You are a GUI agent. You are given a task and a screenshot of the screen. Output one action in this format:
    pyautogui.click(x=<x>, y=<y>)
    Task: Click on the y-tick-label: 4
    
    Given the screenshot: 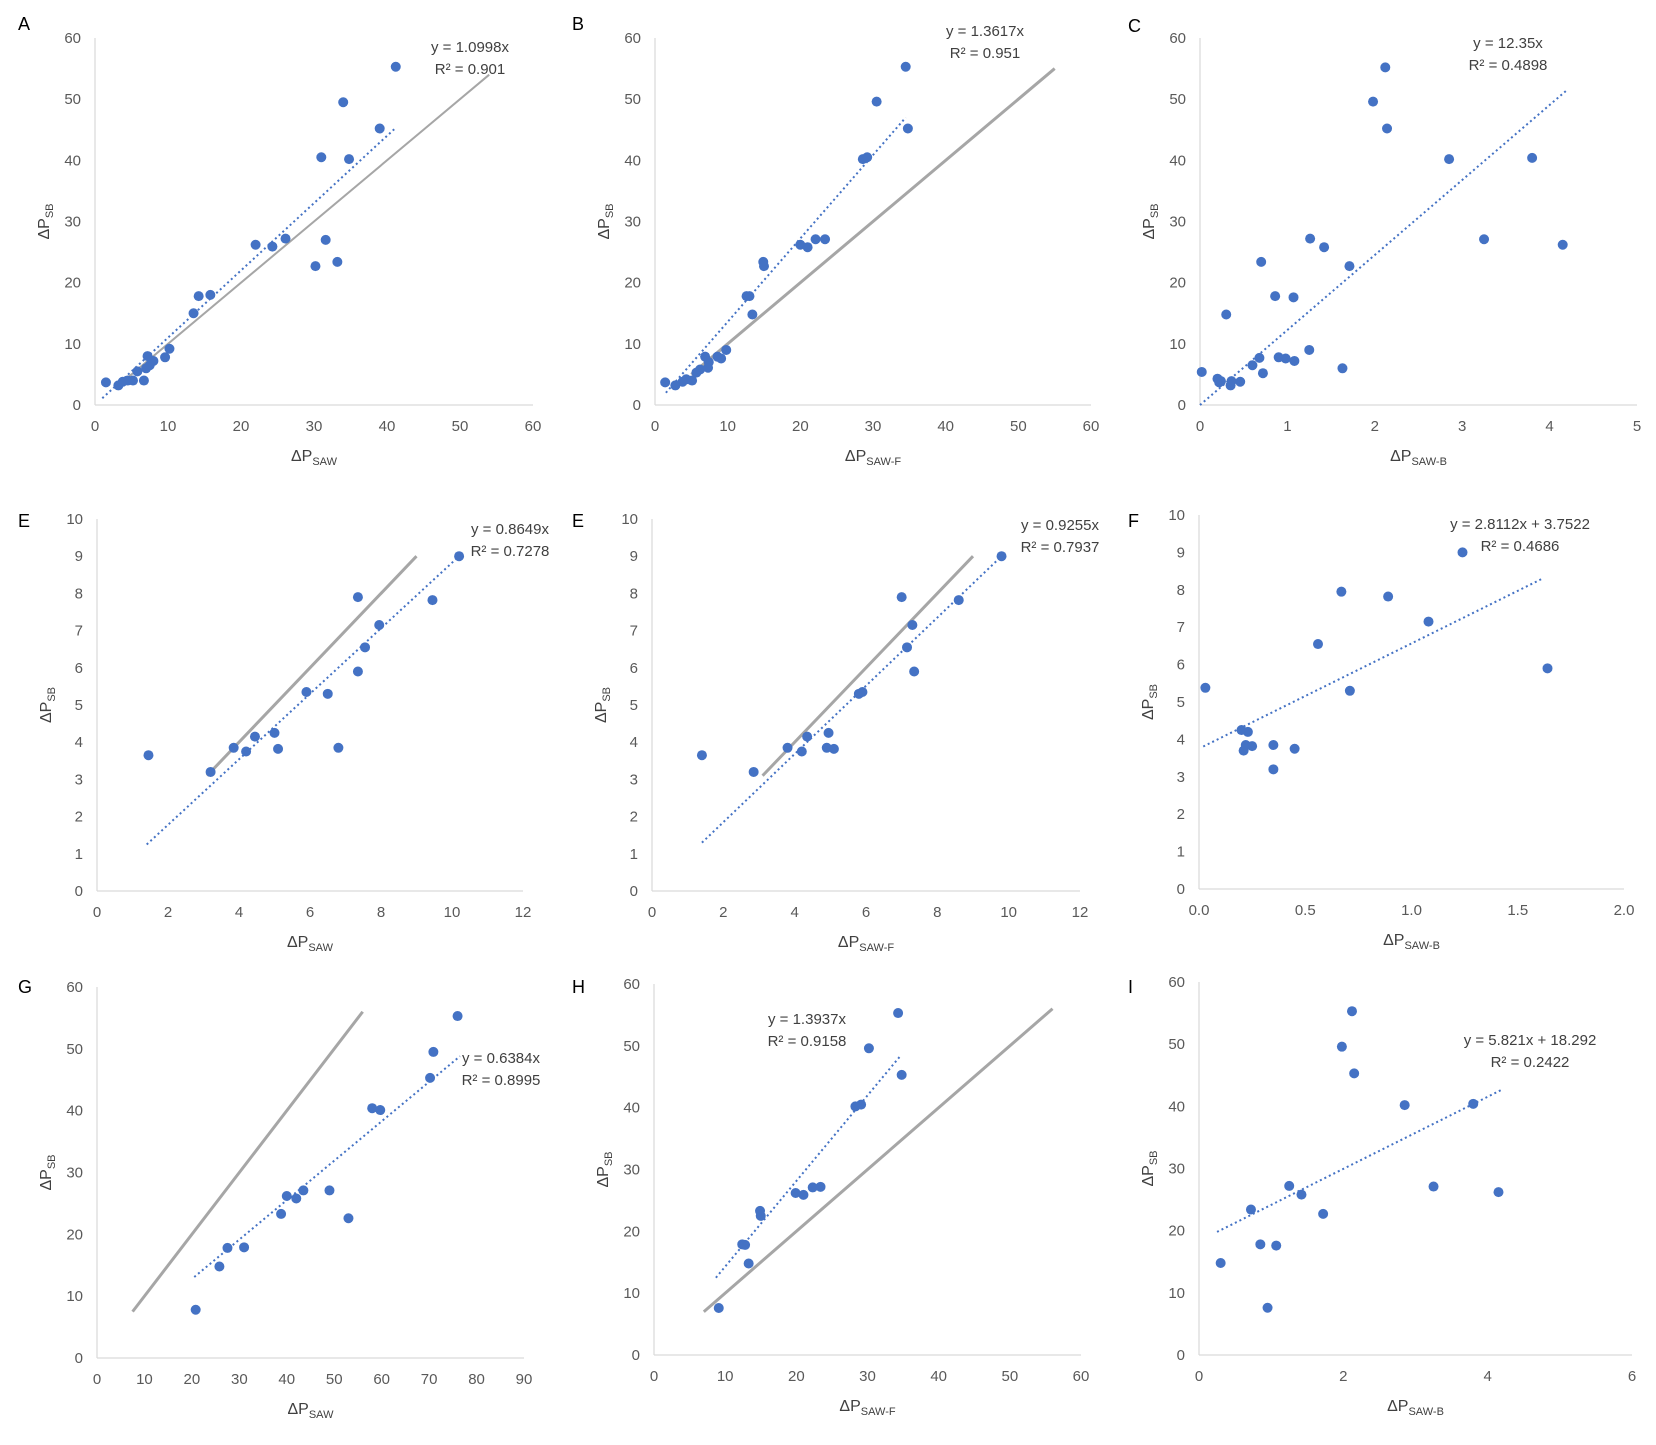 What is the action you would take?
    pyautogui.click(x=79, y=742)
    